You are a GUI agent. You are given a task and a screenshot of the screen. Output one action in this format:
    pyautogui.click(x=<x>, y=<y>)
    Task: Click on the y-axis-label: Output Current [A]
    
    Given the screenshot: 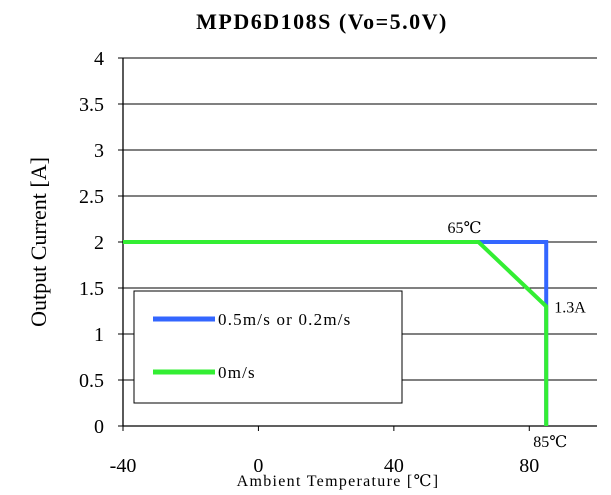 What is the action you would take?
    pyautogui.click(x=38, y=242)
    